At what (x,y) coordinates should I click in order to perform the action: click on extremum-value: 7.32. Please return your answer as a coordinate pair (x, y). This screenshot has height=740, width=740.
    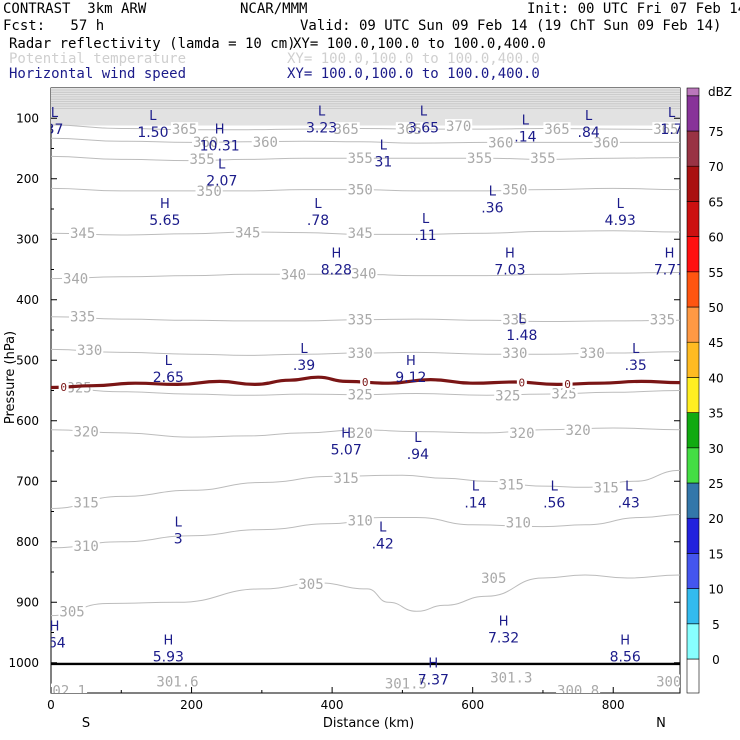
    Looking at the image, I should click on (503, 638).